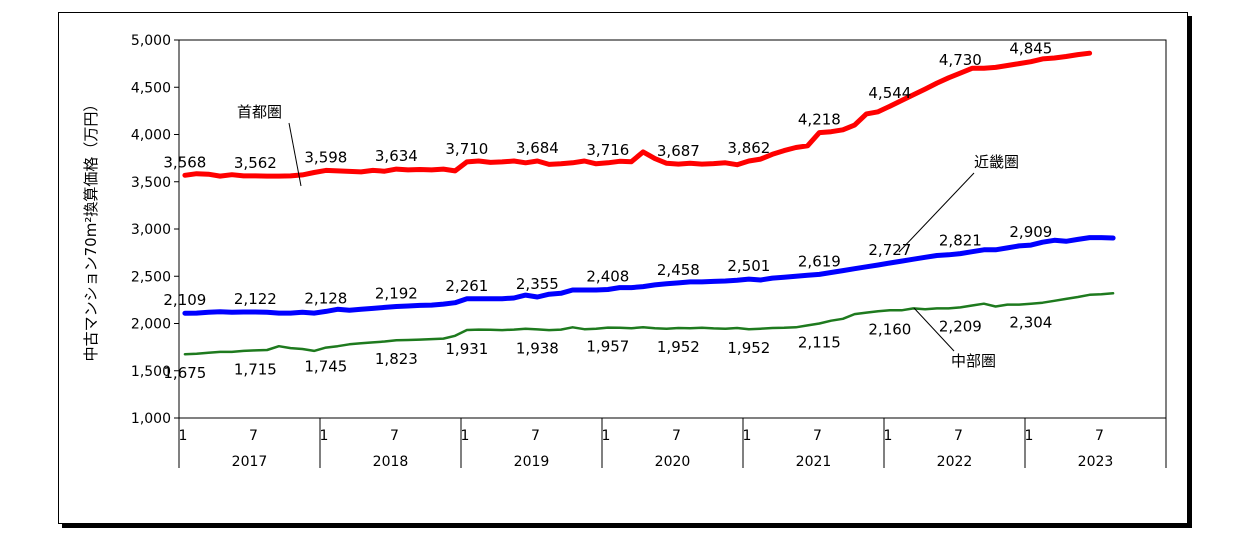  I want to click on data-label: 3,568, so click(184, 162).